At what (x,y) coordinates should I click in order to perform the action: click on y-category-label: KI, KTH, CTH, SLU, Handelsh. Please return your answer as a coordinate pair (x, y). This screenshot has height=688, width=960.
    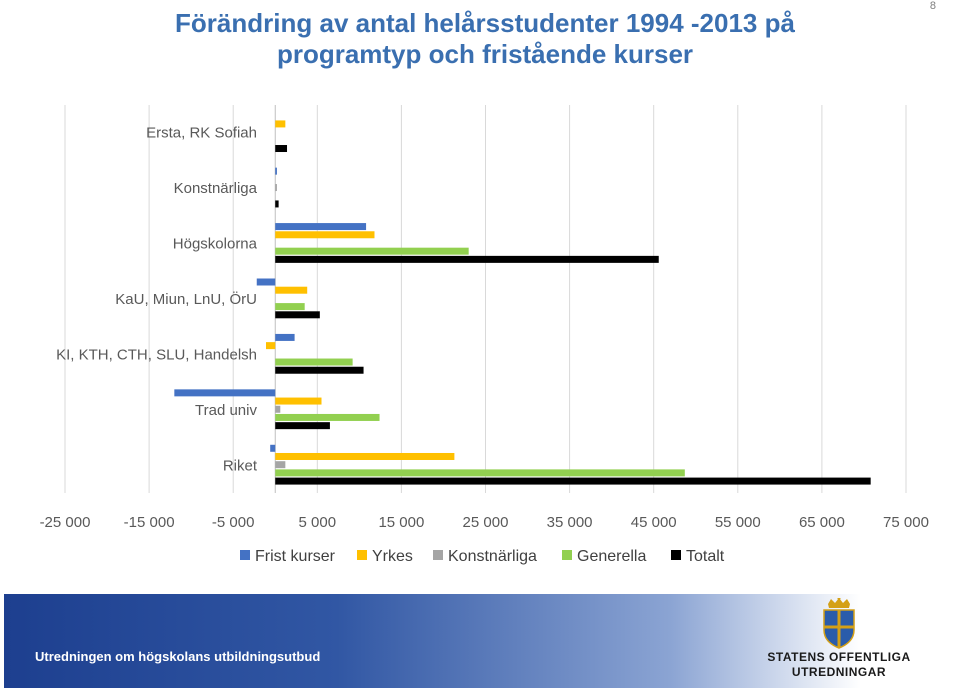
    Looking at the image, I should click on (156, 354).